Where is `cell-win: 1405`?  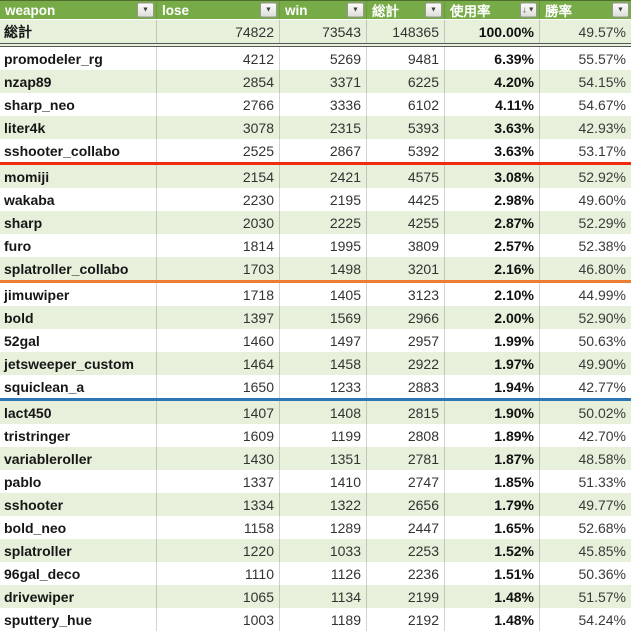
cell-win: 1405 is located at coordinates (323, 294).